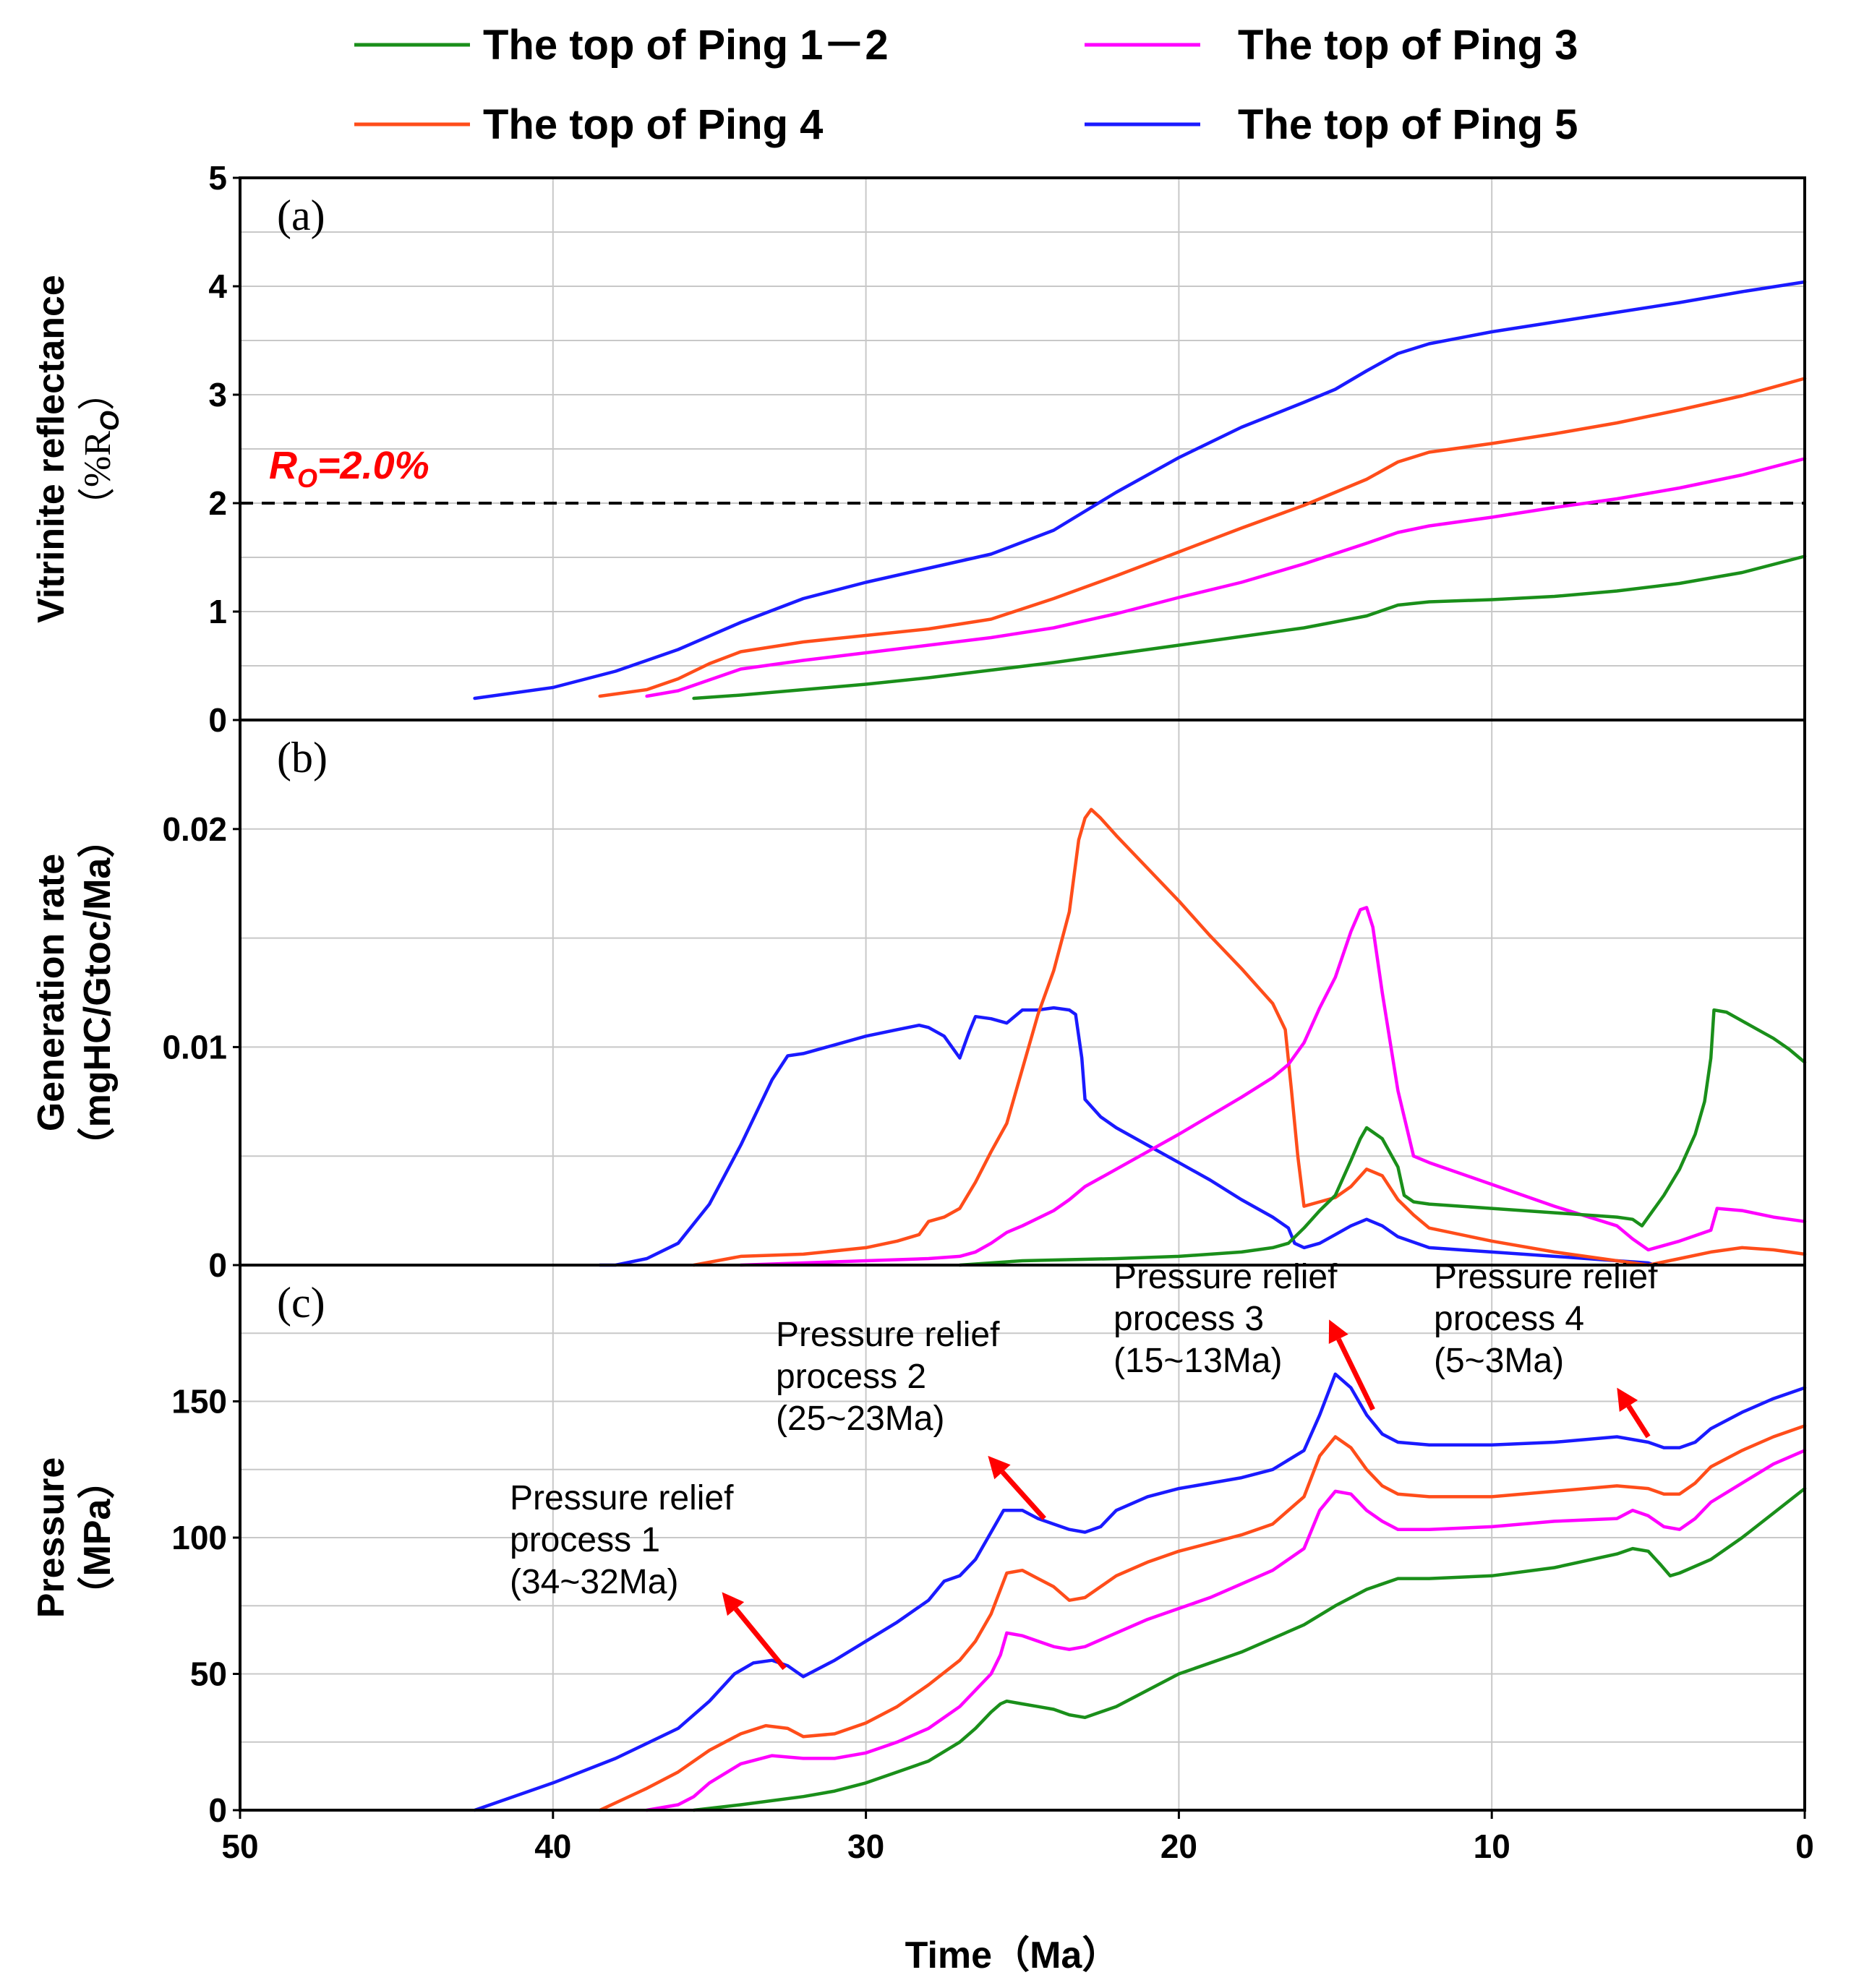 This screenshot has width=1851, height=1988. What do you see at coordinates (217, 286) in the screenshot?
I see `y-tick-label-a: 4` at bounding box center [217, 286].